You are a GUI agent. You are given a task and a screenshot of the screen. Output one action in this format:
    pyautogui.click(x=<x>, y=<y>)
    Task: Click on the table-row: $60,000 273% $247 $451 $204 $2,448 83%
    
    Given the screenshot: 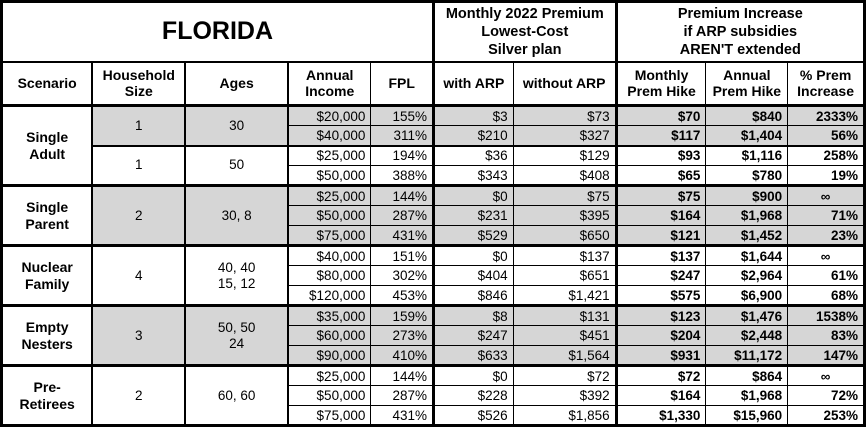 What is the action you would take?
    pyautogui.click(x=433, y=335)
    